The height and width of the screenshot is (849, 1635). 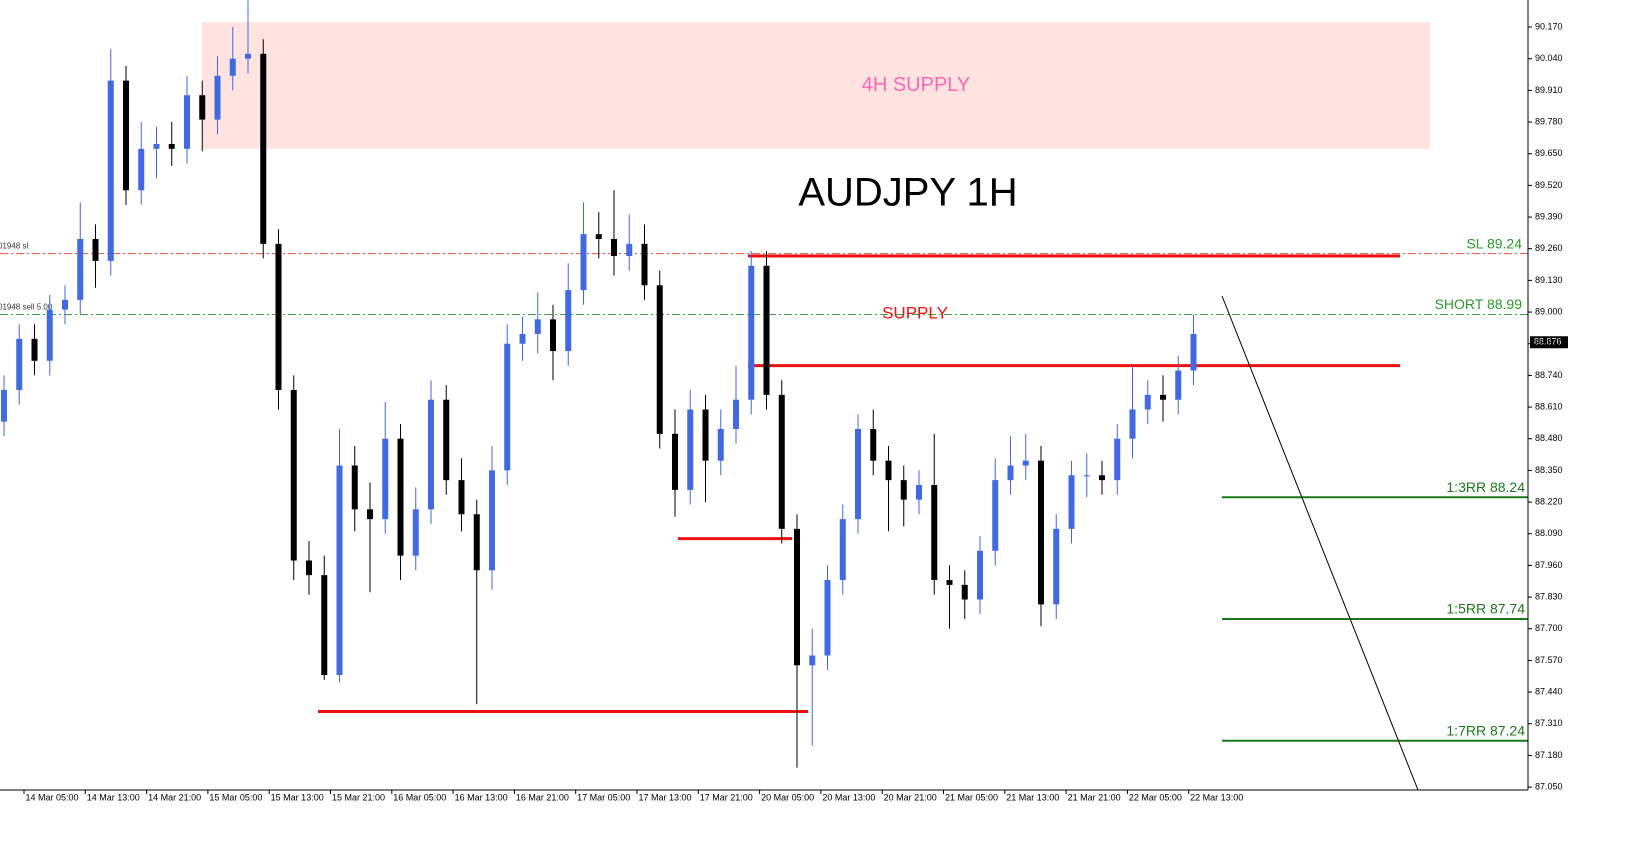 I want to click on x-tick-label: 15 Mar 13:00, so click(x=297, y=797).